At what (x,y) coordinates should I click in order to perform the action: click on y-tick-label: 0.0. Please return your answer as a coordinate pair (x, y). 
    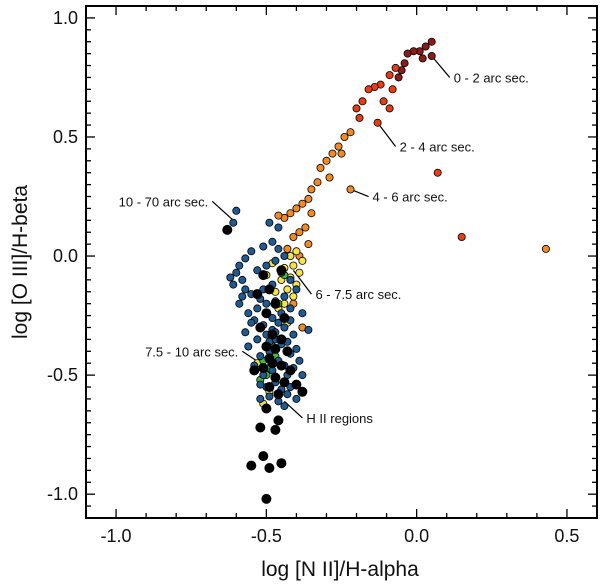
    Looking at the image, I should click on (65, 256).